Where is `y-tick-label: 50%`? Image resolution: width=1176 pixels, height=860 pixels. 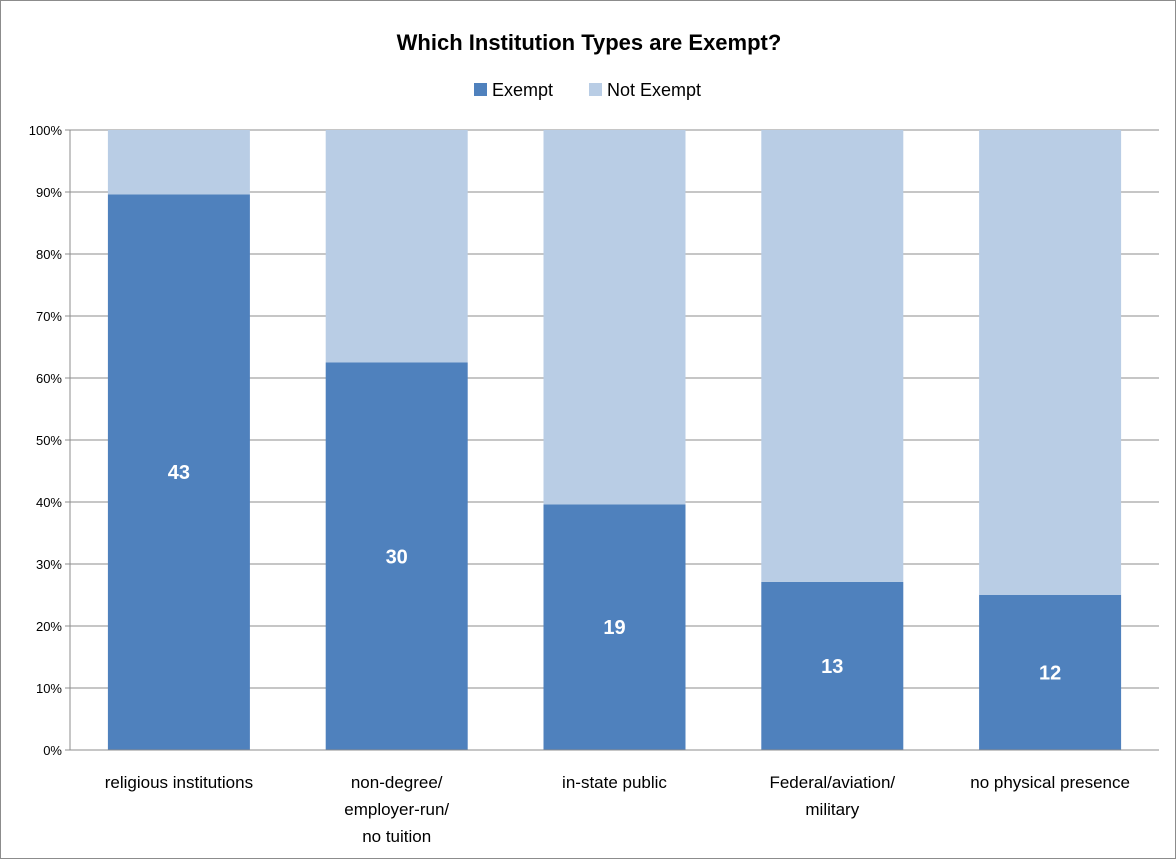 y-tick-label: 50% is located at coordinates (49, 440).